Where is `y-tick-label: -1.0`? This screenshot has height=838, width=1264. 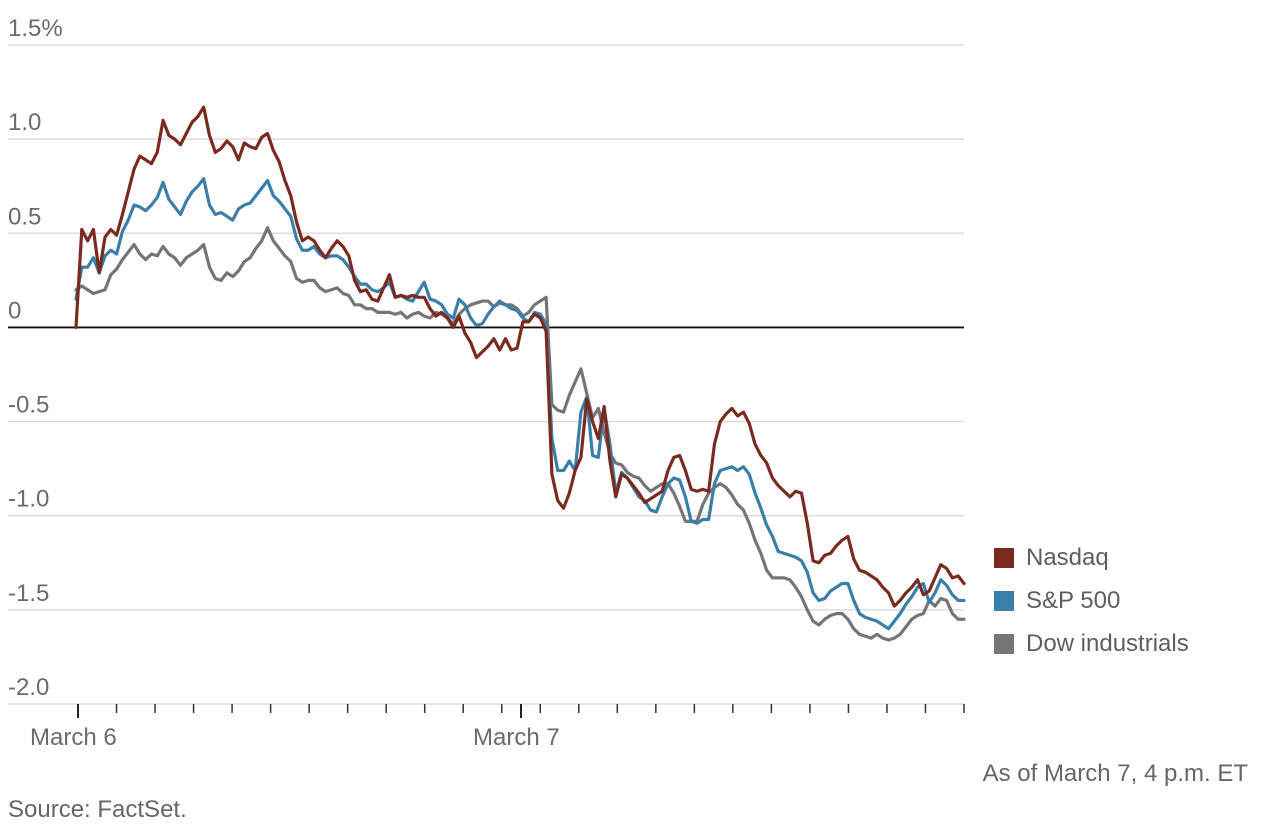 y-tick-label: -1.0 is located at coordinates (28, 499).